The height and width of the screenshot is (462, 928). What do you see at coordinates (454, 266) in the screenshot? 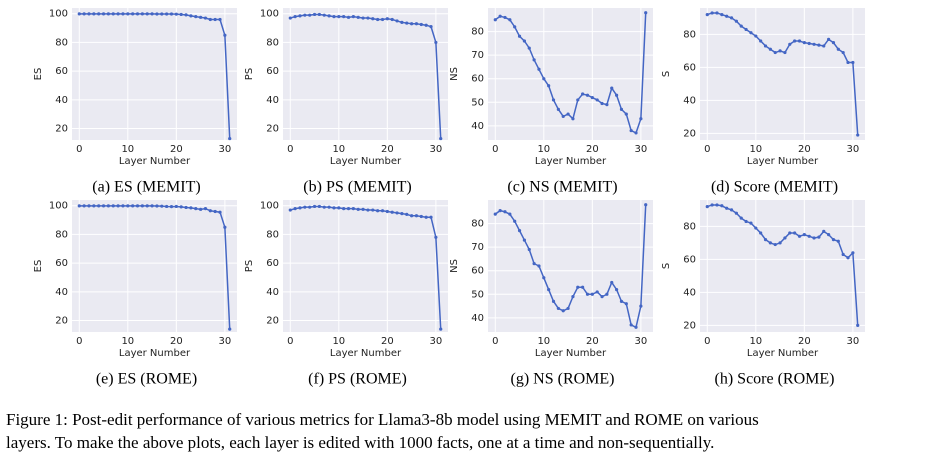
I see `y-axis-label: NS` at bounding box center [454, 266].